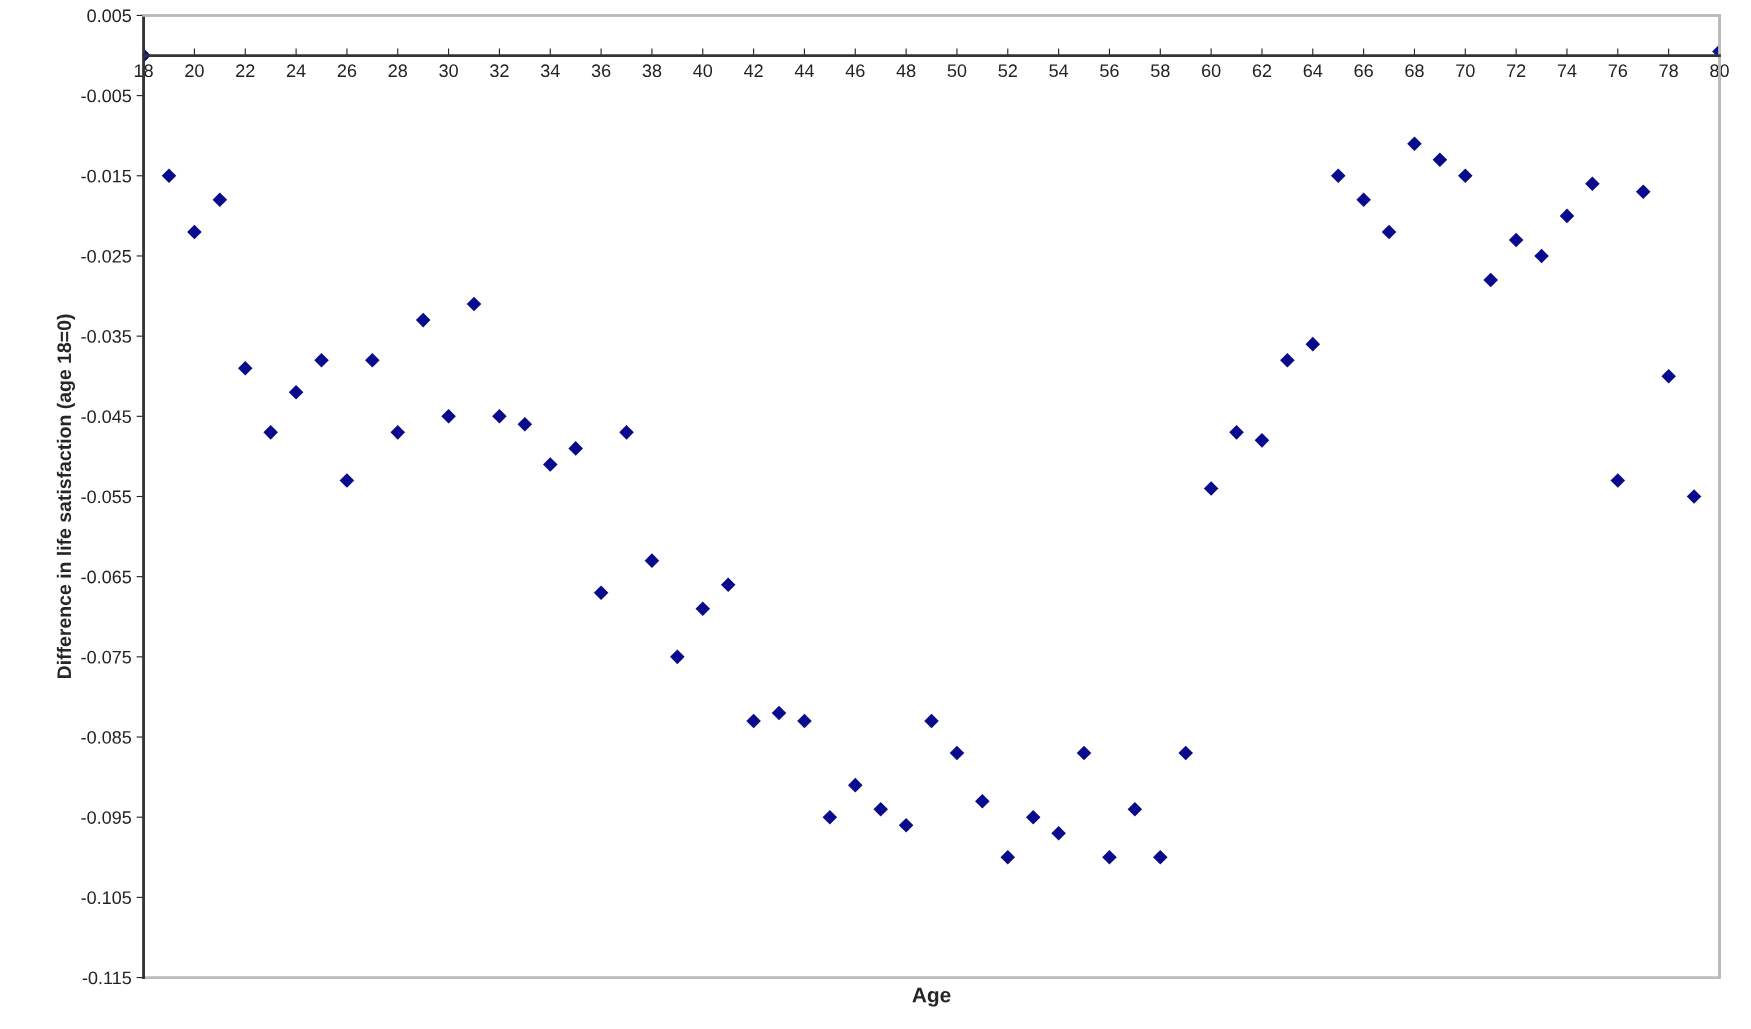 The height and width of the screenshot is (1029, 1751). Describe the element at coordinates (1109, 71) in the screenshot. I see `x-tick-label: 56` at that location.